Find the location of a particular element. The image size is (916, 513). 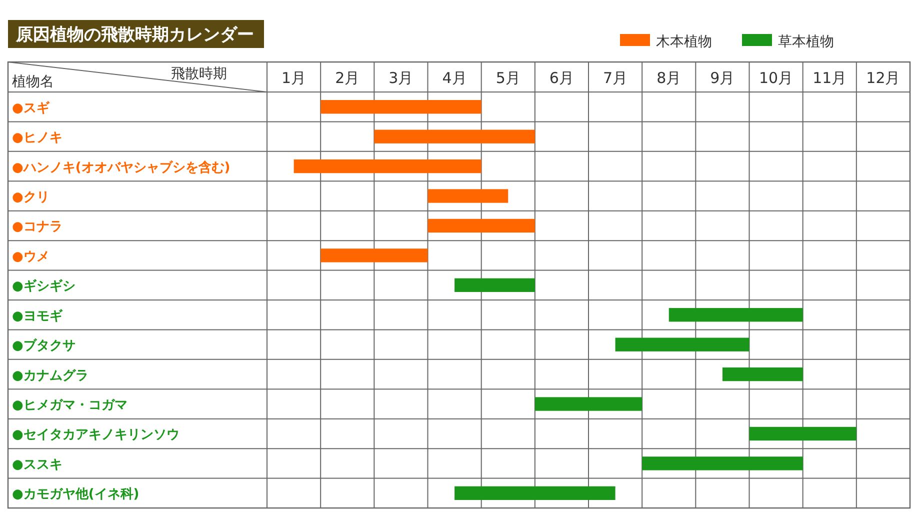

y-tick-label: ●カモガヤ他(イネ科) is located at coordinates (76, 494).